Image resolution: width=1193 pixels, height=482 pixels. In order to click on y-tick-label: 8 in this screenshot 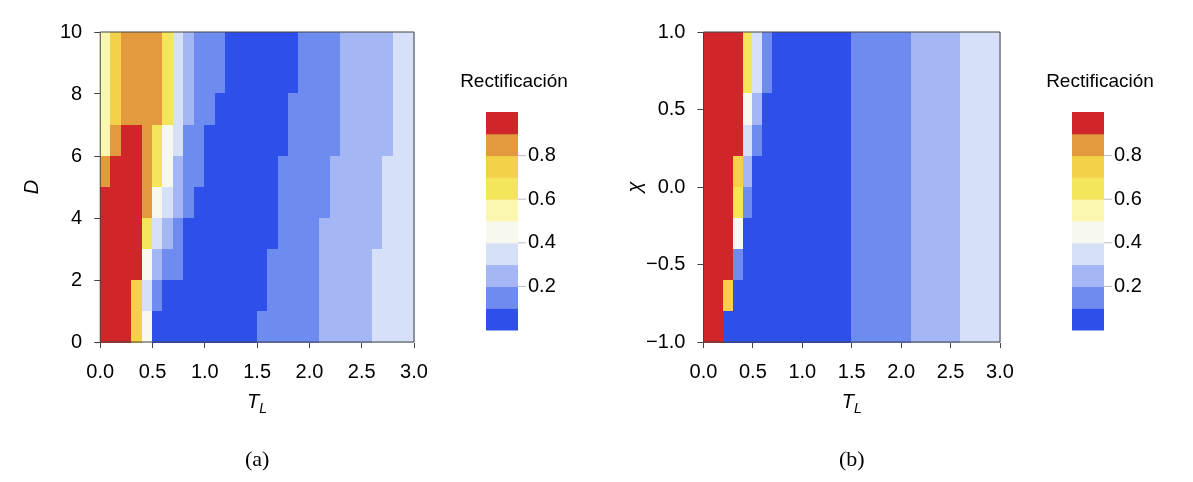, I will do `click(77, 92)`.